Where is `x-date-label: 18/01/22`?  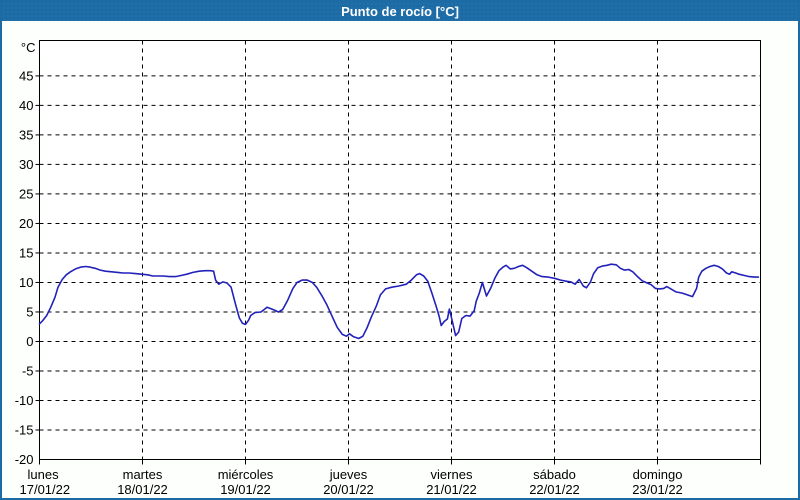
x-date-label: 18/01/22 is located at coordinates (142, 489).